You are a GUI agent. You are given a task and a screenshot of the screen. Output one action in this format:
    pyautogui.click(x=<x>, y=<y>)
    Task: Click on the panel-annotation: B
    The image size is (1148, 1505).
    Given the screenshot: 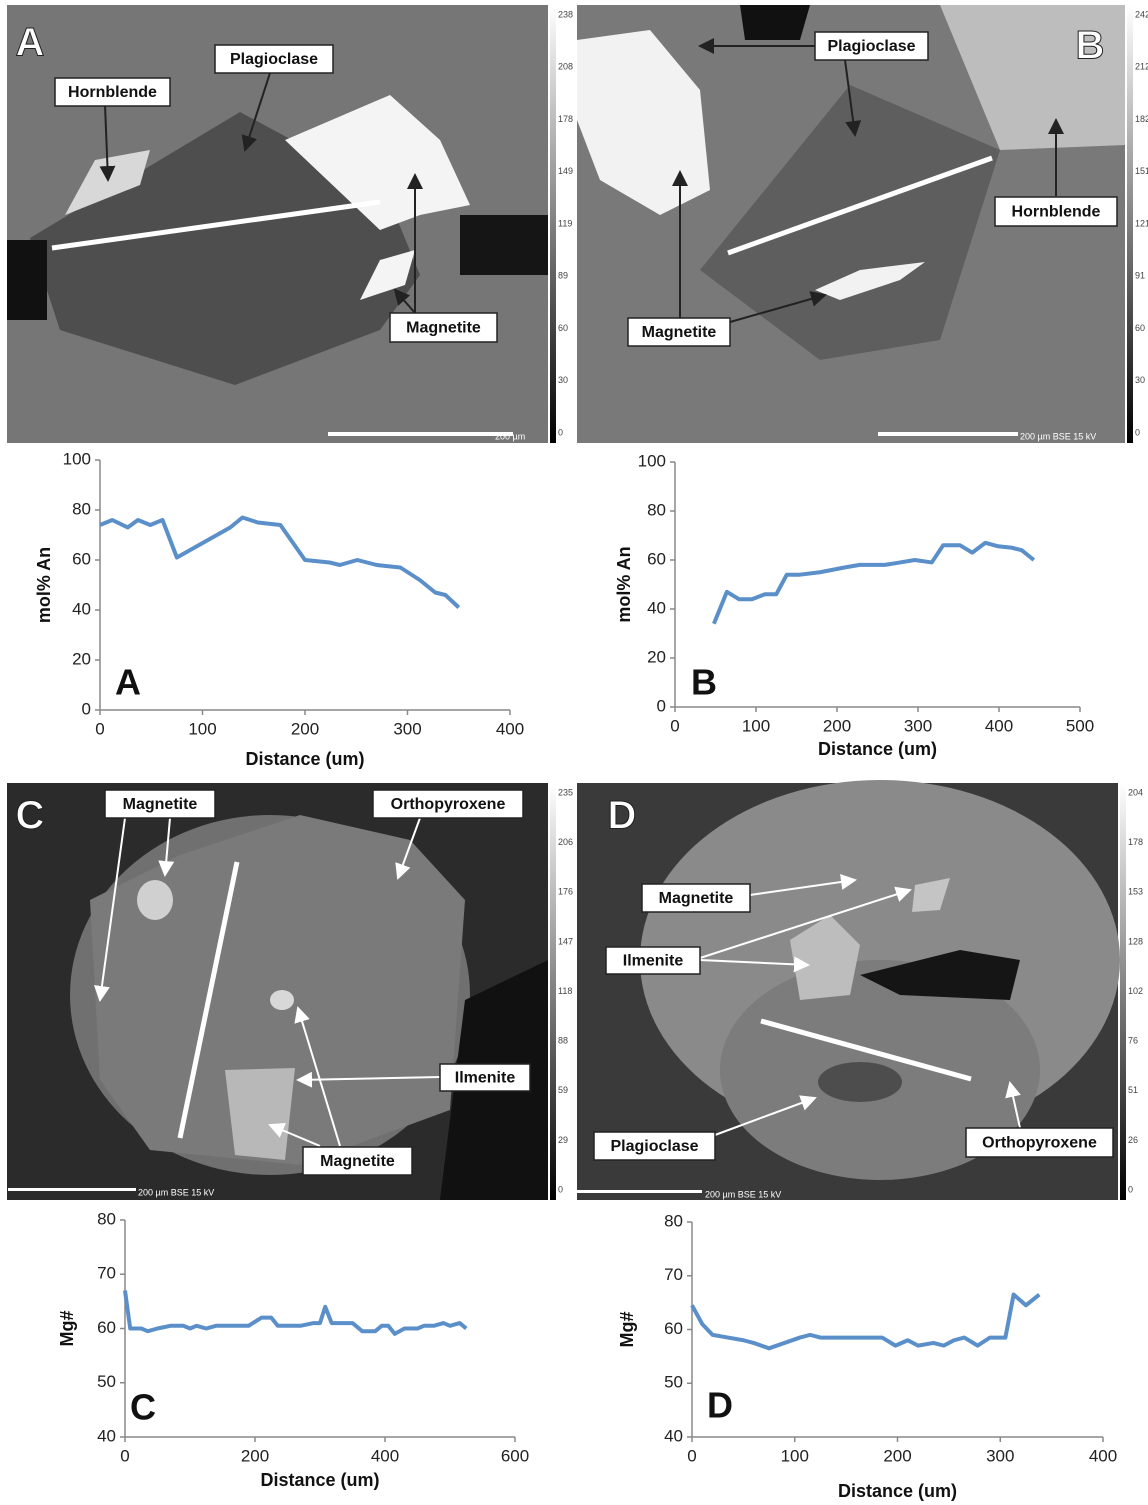 What is the action you would take?
    pyautogui.click(x=704, y=682)
    